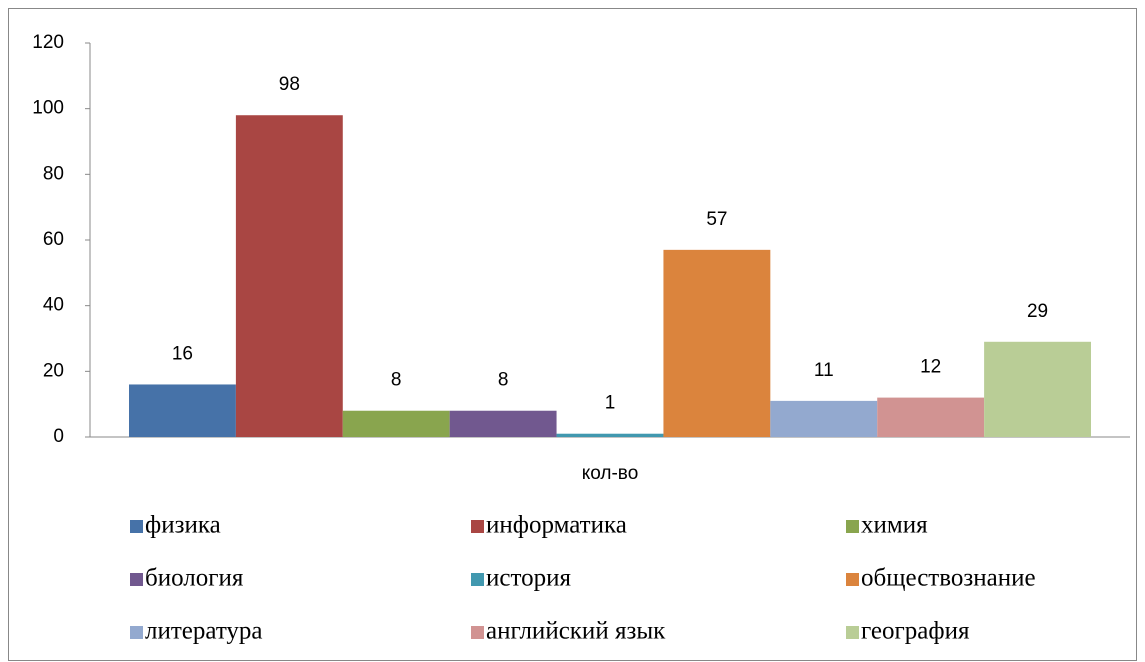  What do you see at coordinates (53, 305) in the screenshot?
I see `y-tick-label: 40` at bounding box center [53, 305].